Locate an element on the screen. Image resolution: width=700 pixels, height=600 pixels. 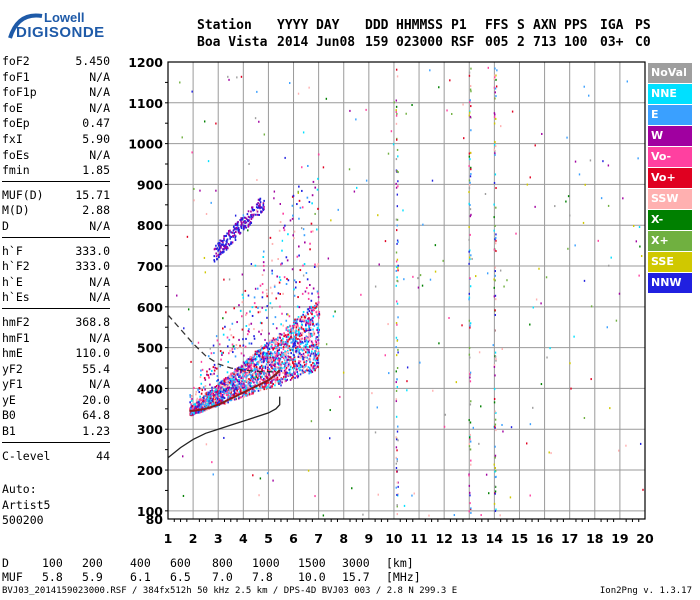
legend-item: SSW is located at coordinates (670, 199).